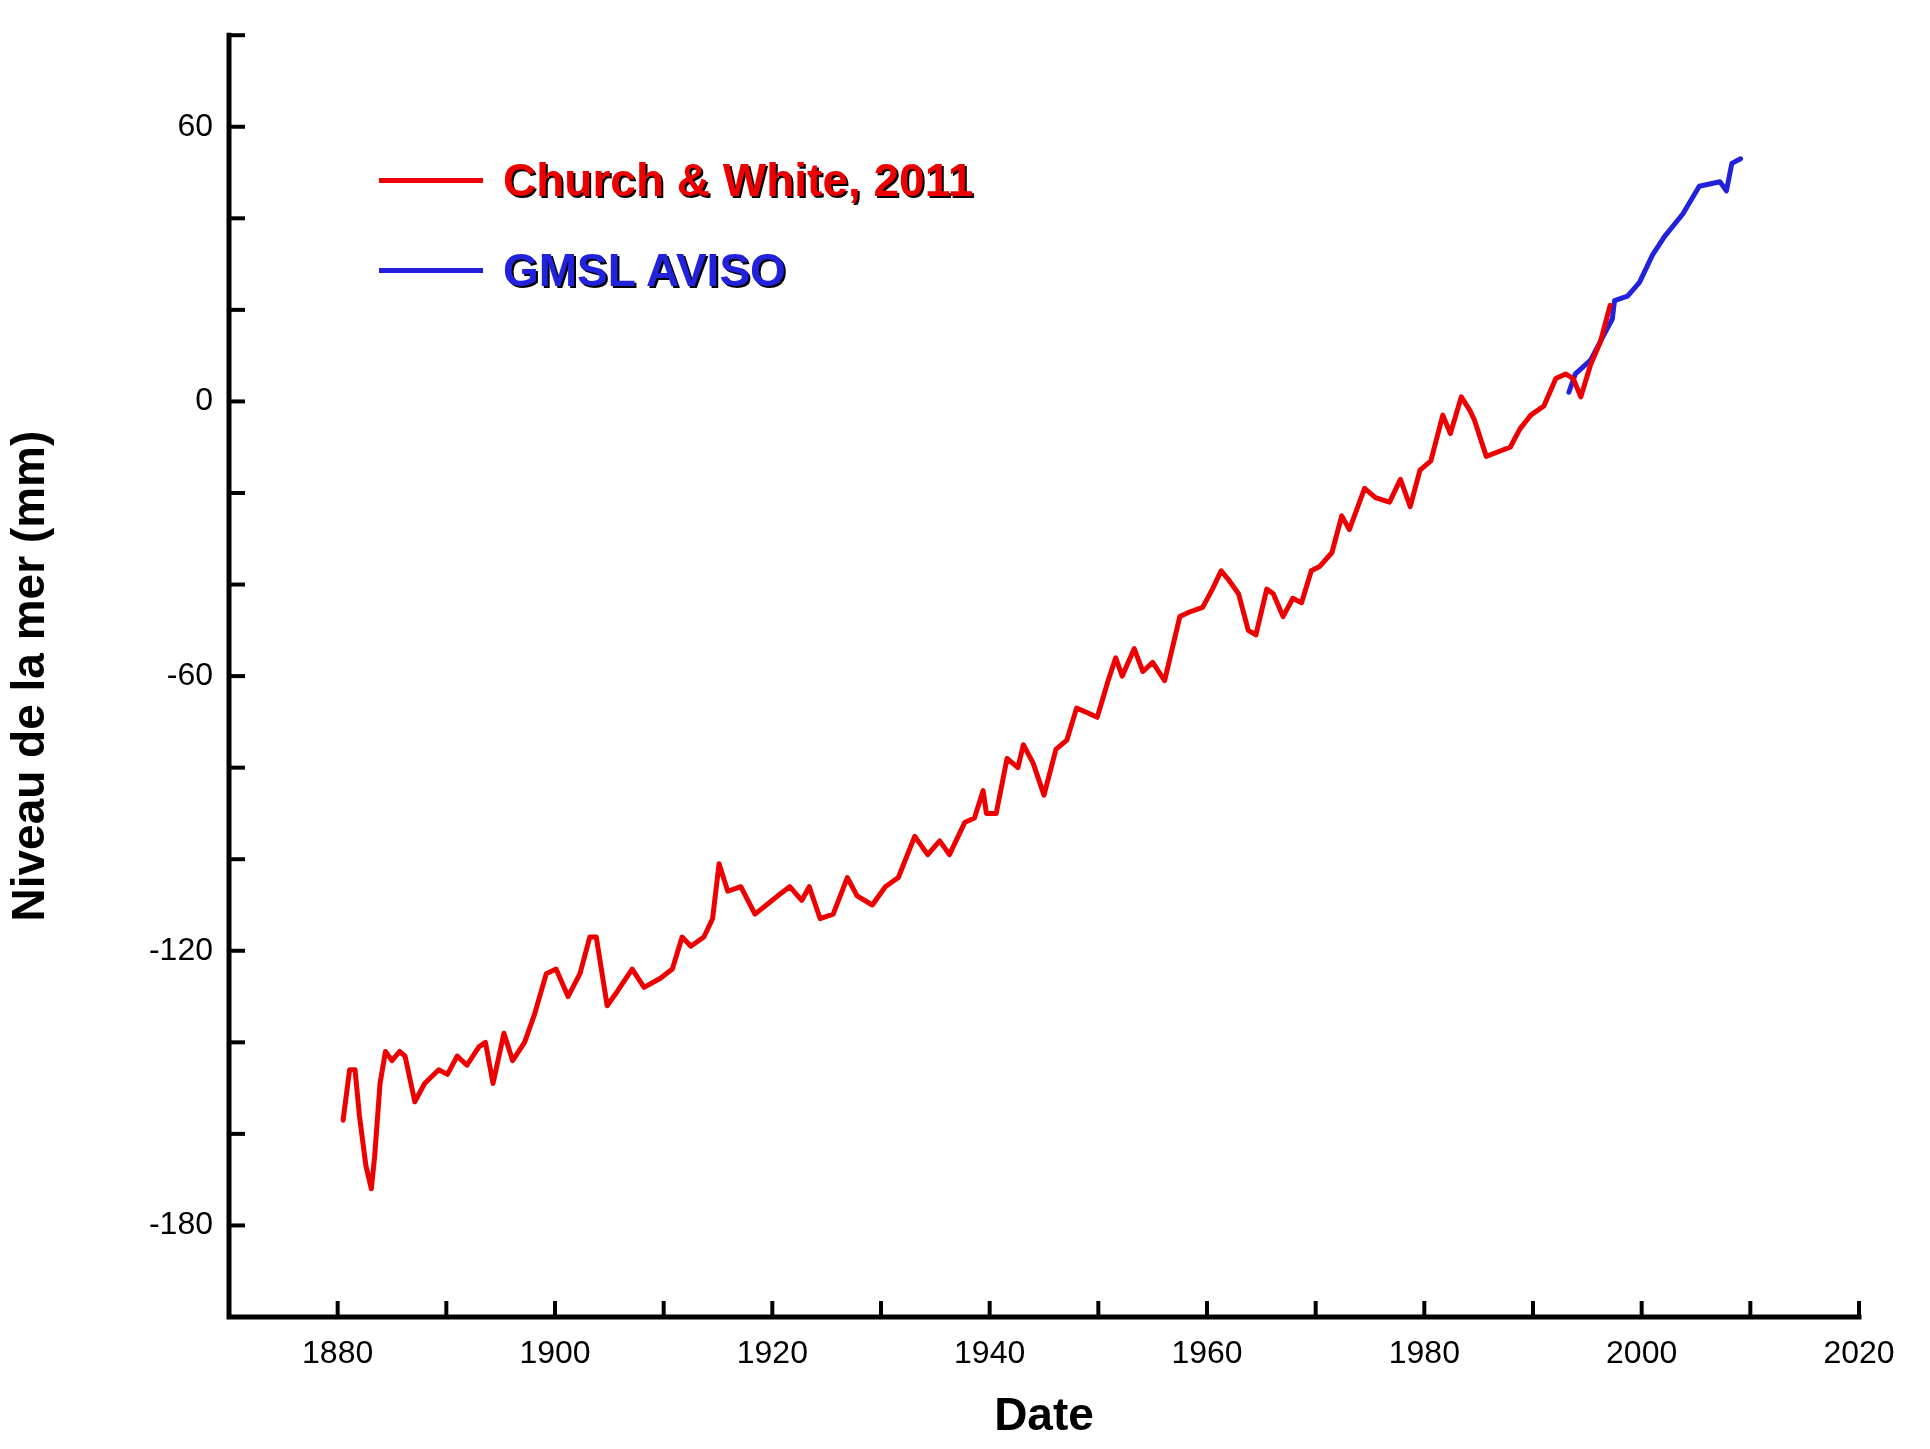 This screenshot has width=1930, height=1449. What do you see at coordinates (1859, 1352) in the screenshot?
I see `x-tick-label: 2020` at bounding box center [1859, 1352].